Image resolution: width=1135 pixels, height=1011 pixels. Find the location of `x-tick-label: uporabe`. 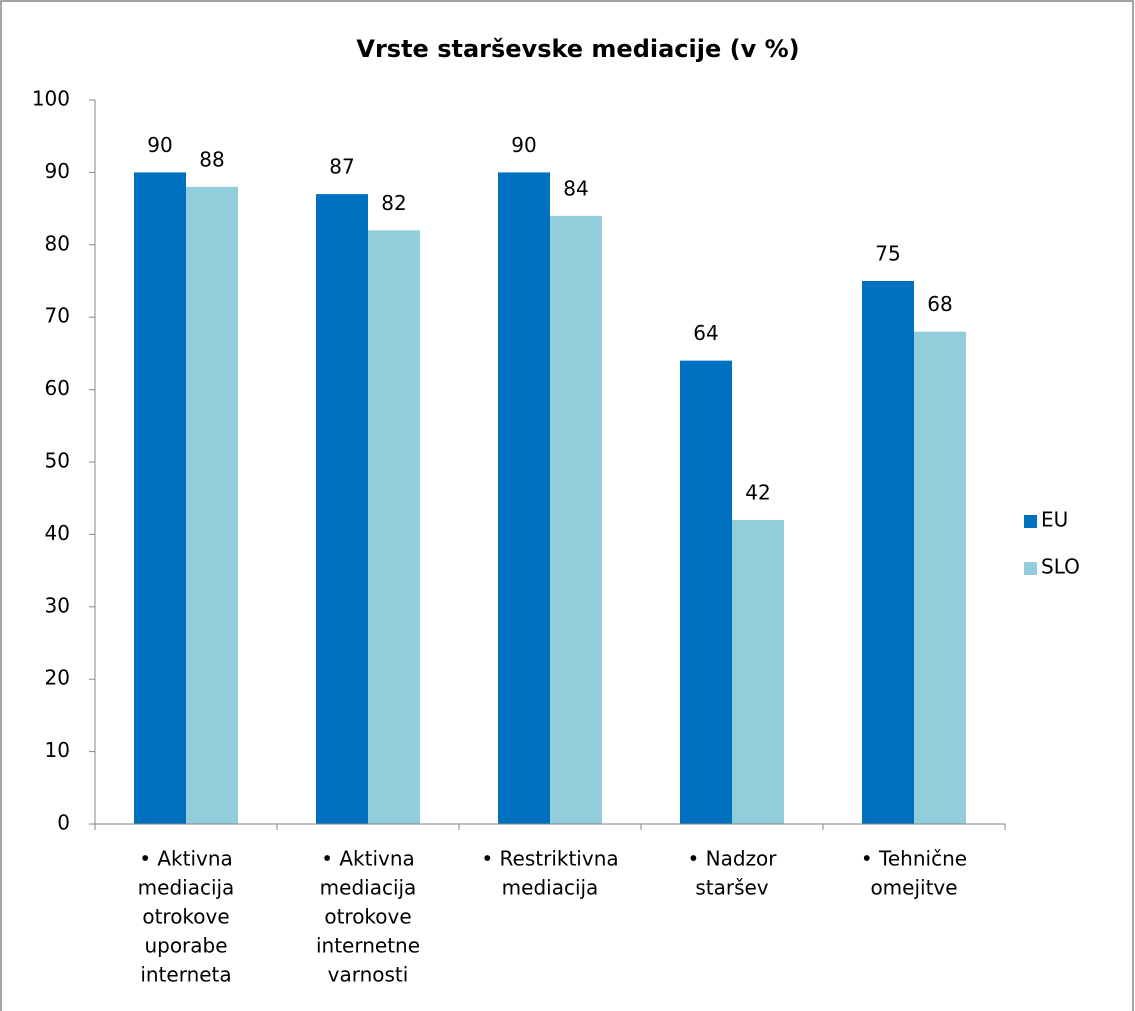

x-tick-label: uporabe is located at coordinates (185, 946).